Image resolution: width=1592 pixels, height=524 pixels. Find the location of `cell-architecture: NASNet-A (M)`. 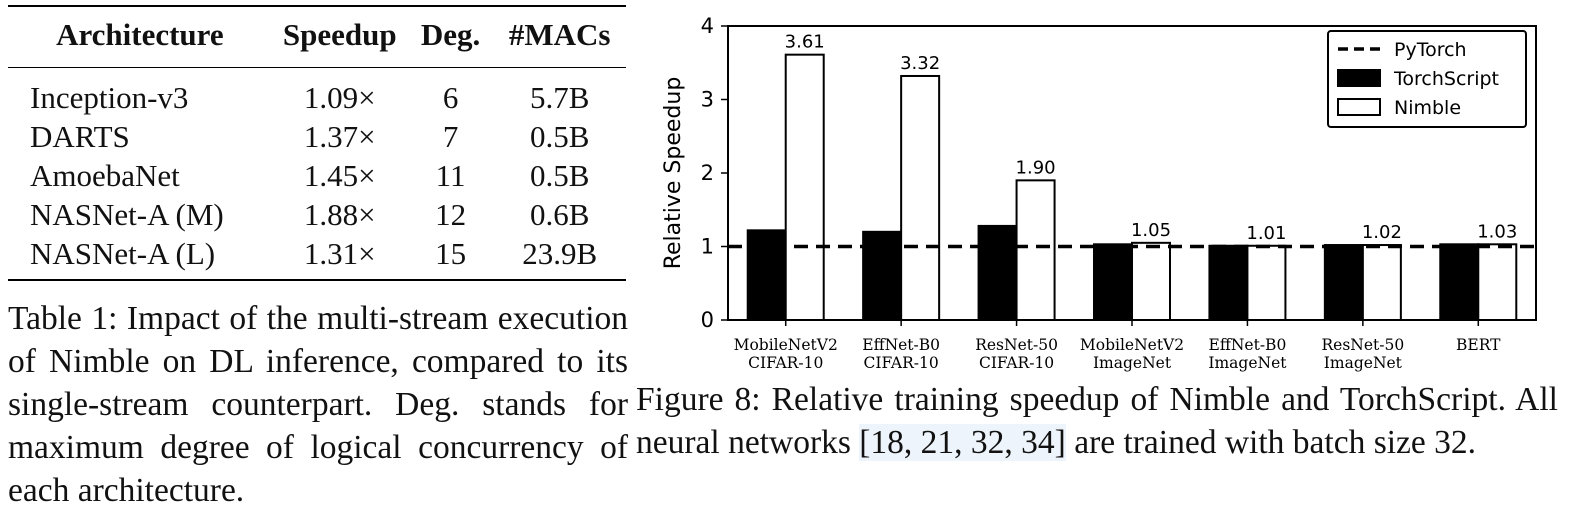

cell-architecture: NASNet-A (M) is located at coordinates (127, 214).